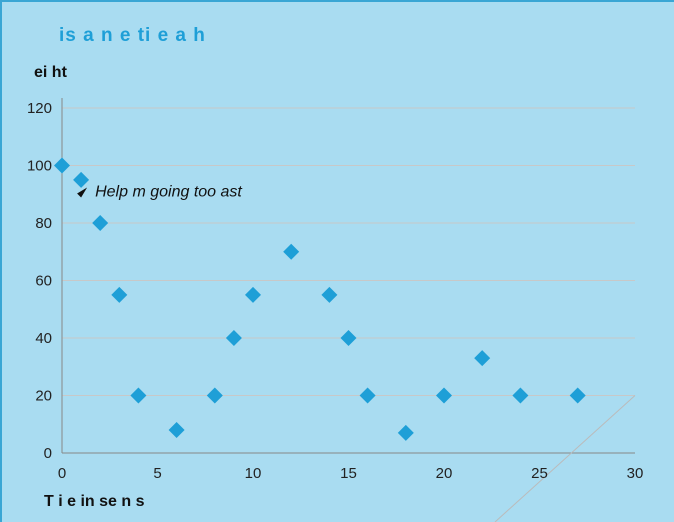  I want to click on annotation-arrow-icon, so click(82, 192).